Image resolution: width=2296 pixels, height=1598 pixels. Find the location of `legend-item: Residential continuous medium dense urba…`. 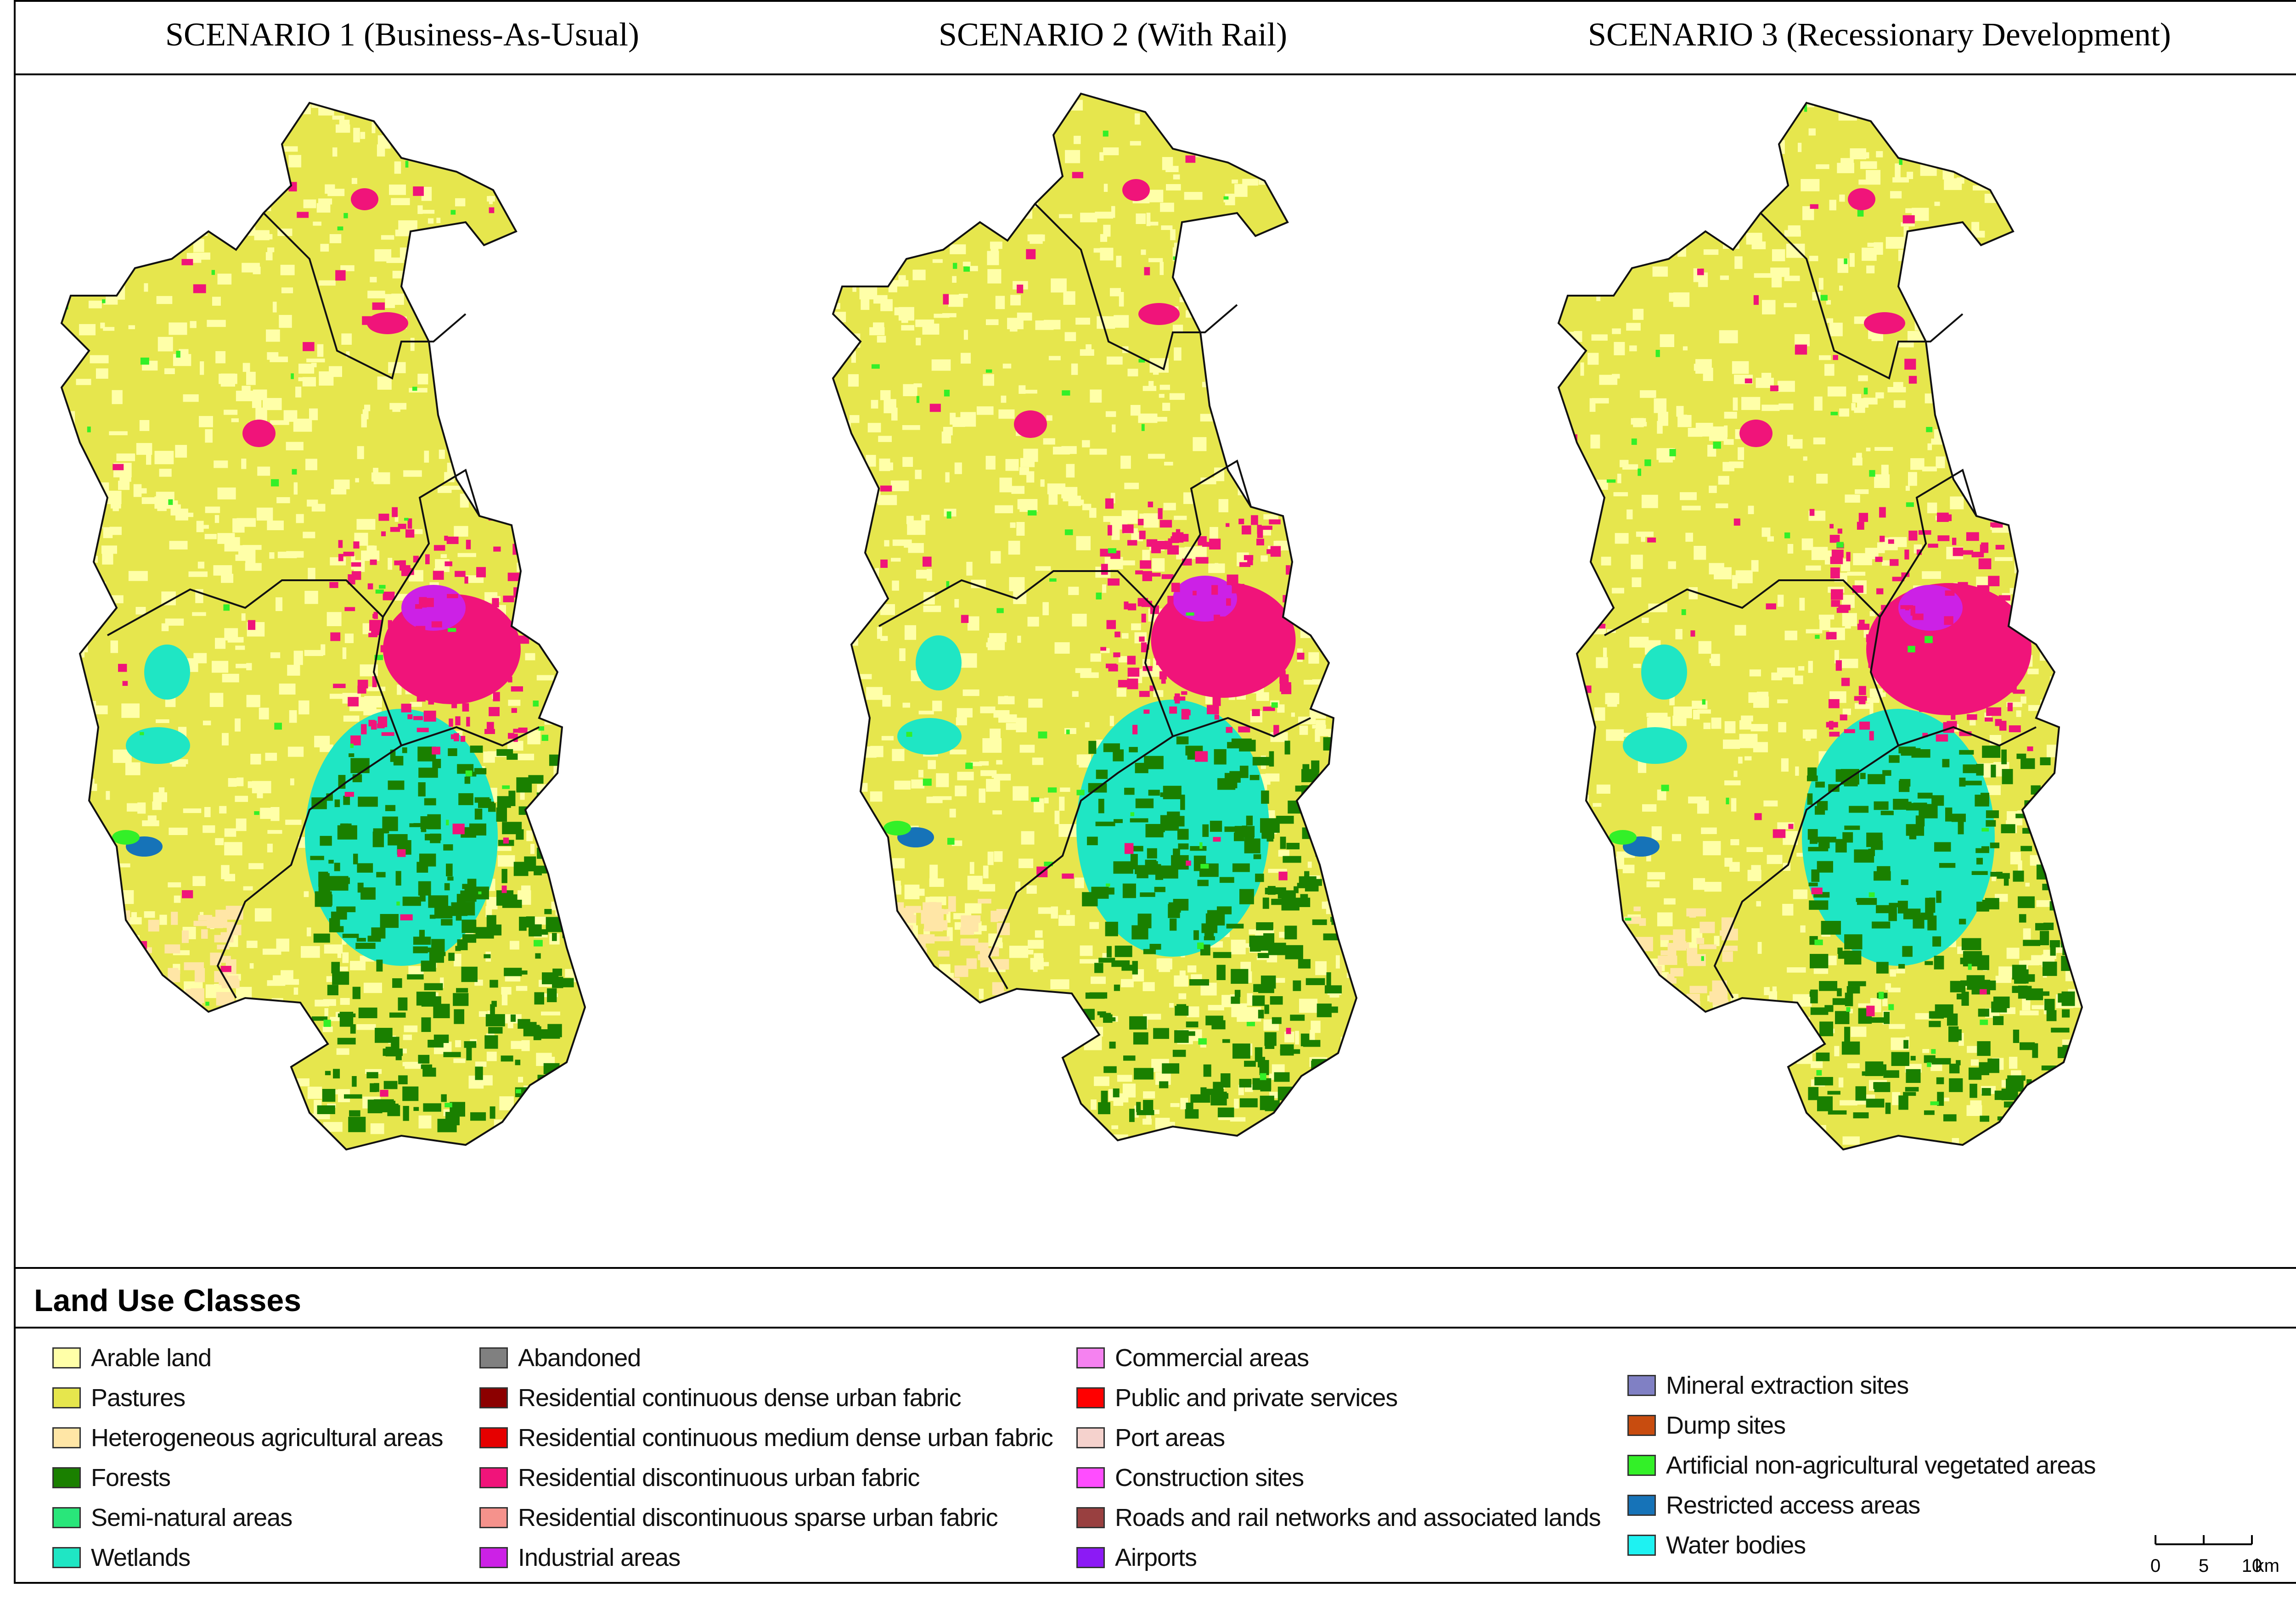

legend-item: Residential continuous medium dense urba… is located at coordinates (766, 1438).